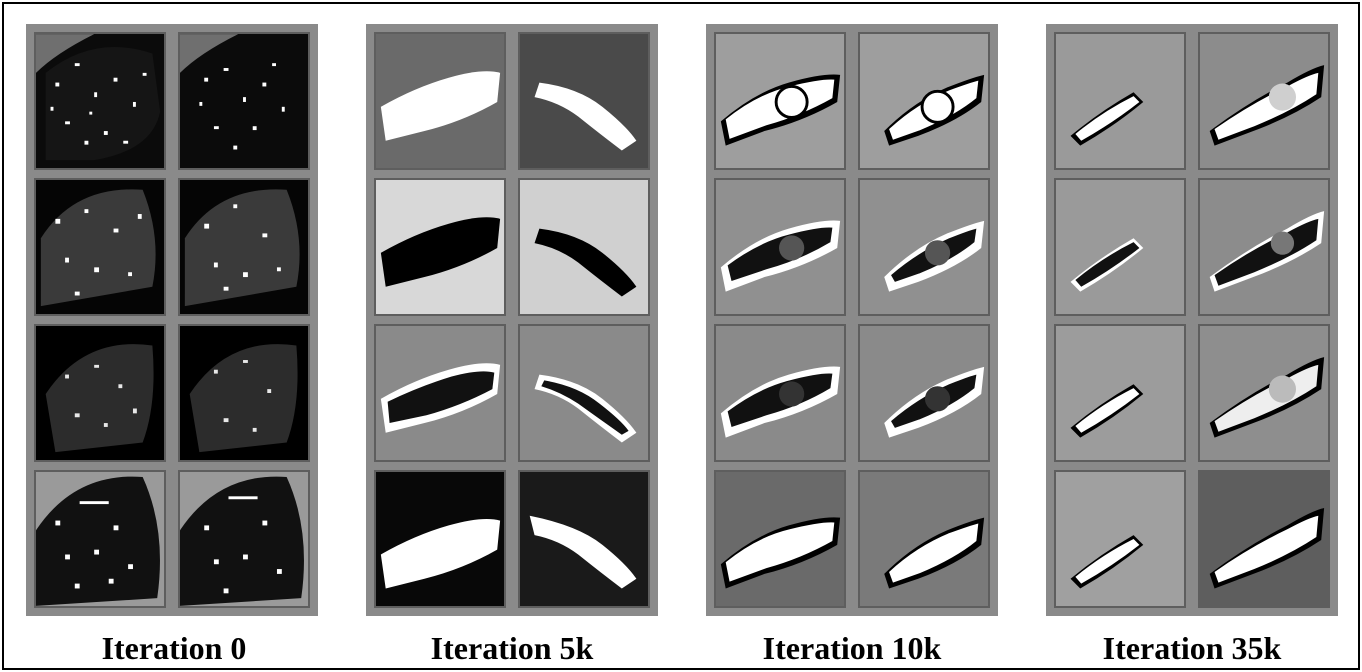 This screenshot has width=1362, height=672. What do you see at coordinates (852, 648) in the screenshot?
I see `panel-caption: Iteration 10k` at bounding box center [852, 648].